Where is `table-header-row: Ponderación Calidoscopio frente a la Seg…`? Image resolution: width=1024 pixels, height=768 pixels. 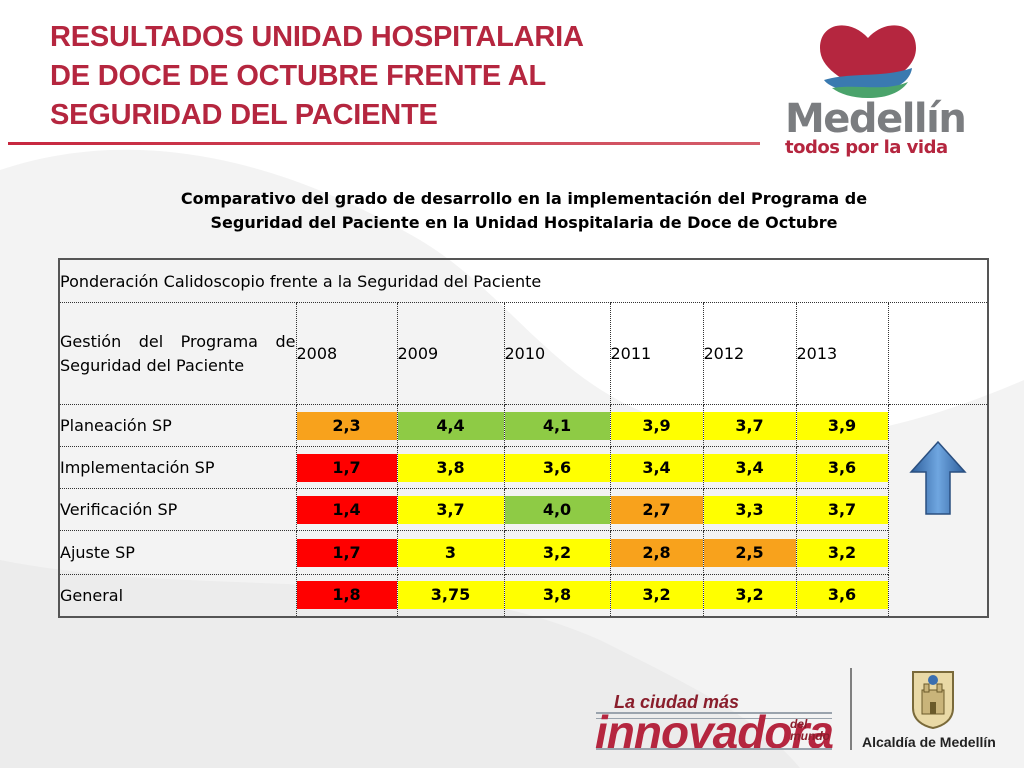
table-header-row: Ponderación Calidoscopio frente a la Seg… is located at coordinates (523, 280).